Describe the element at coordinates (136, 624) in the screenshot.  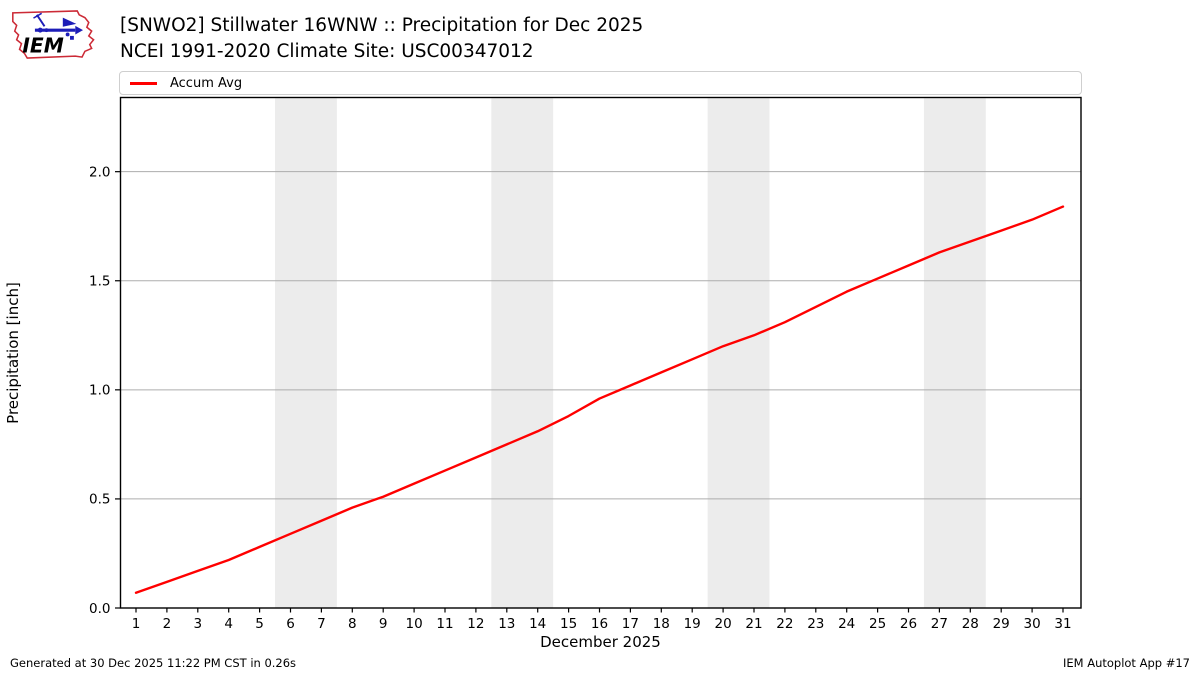
I see `x-tick-label: 1` at that location.